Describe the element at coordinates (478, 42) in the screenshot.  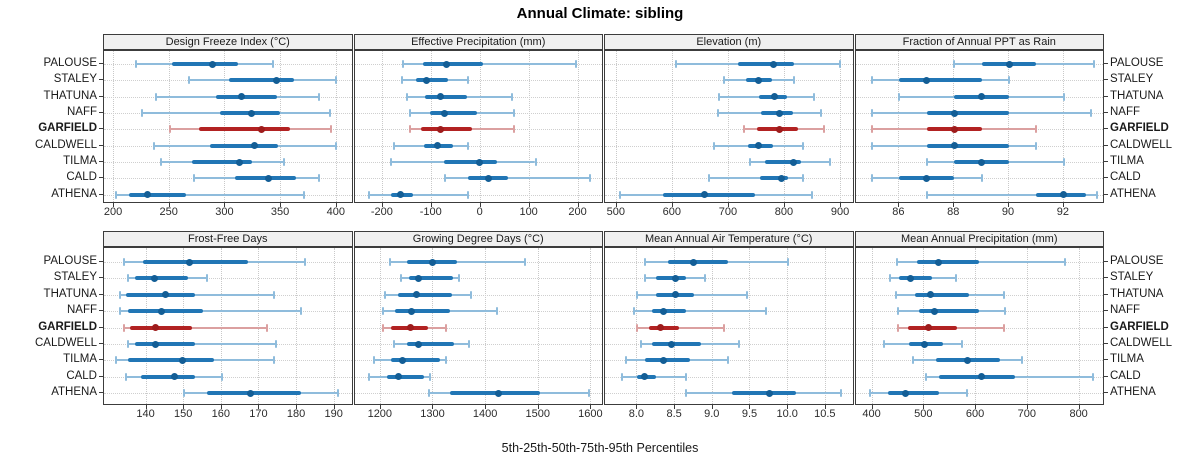
I see `panel-header: Effective Precipitation (mm)` at that location.